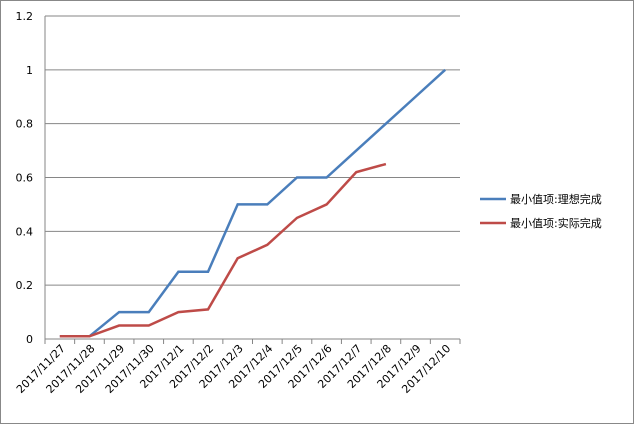 This screenshot has height=425, width=635. What do you see at coordinates (29, 70) in the screenshot?
I see `y-tick-label: 1` at bounding box center [29, 70].